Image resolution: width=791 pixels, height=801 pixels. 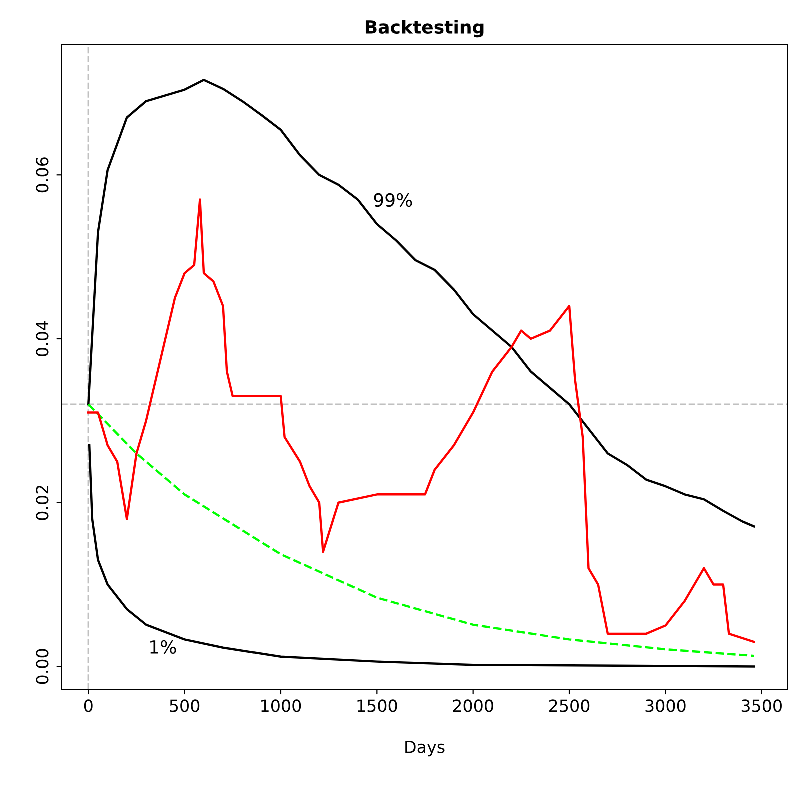 I want to click on chart-title: Backtesting, so click(x=425, y=29).